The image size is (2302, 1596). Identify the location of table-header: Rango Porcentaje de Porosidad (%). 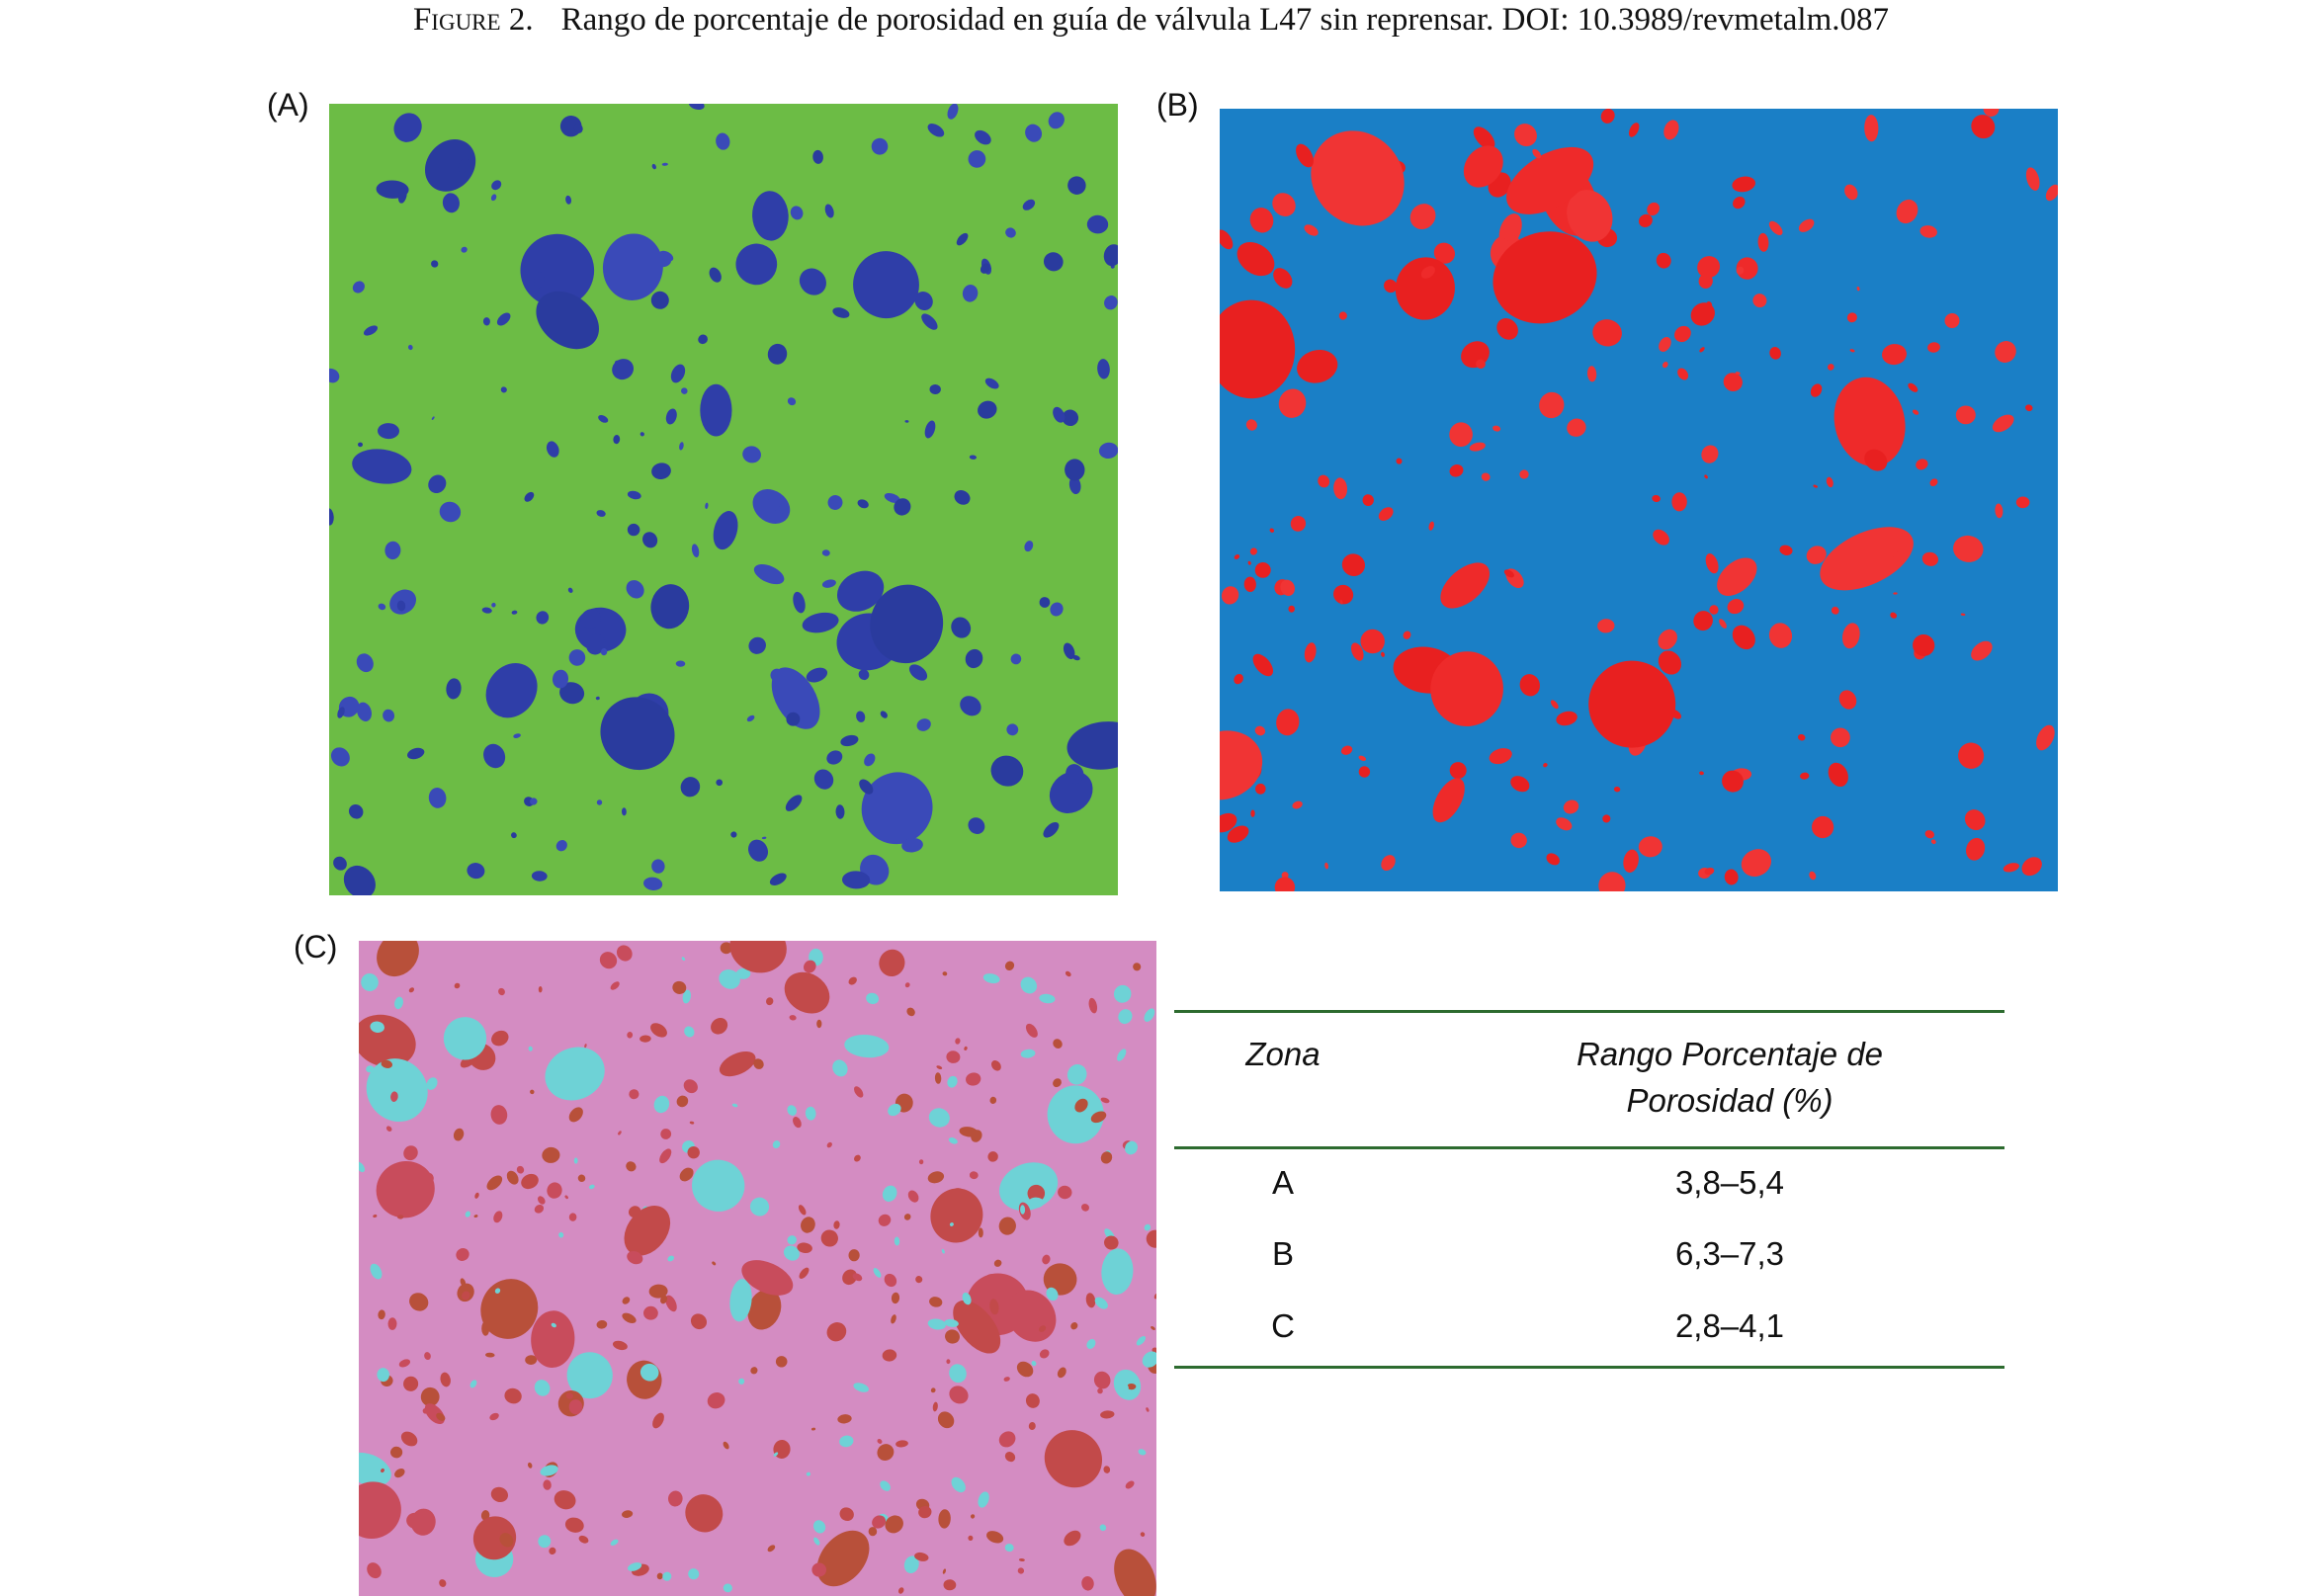
(1730, 1077).